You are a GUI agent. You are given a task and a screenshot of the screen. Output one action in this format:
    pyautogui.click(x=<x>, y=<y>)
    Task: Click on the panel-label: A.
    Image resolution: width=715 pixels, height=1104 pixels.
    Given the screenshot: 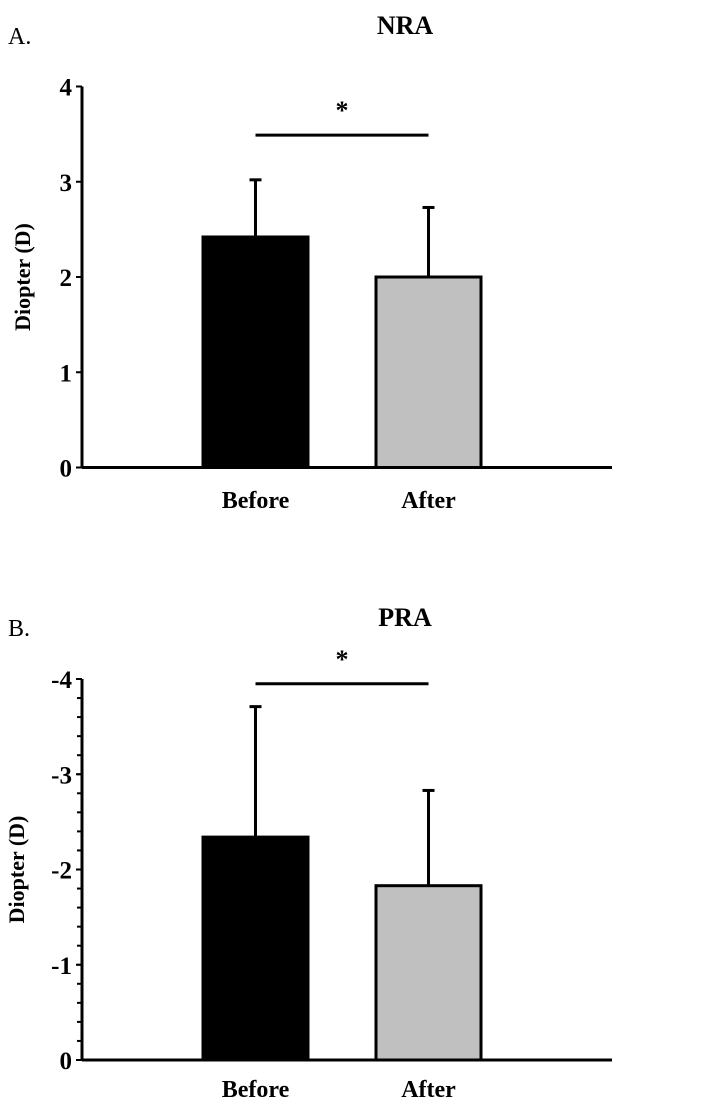 What is the action you would take?
    pyautogui.click(x=19, y=37)
    